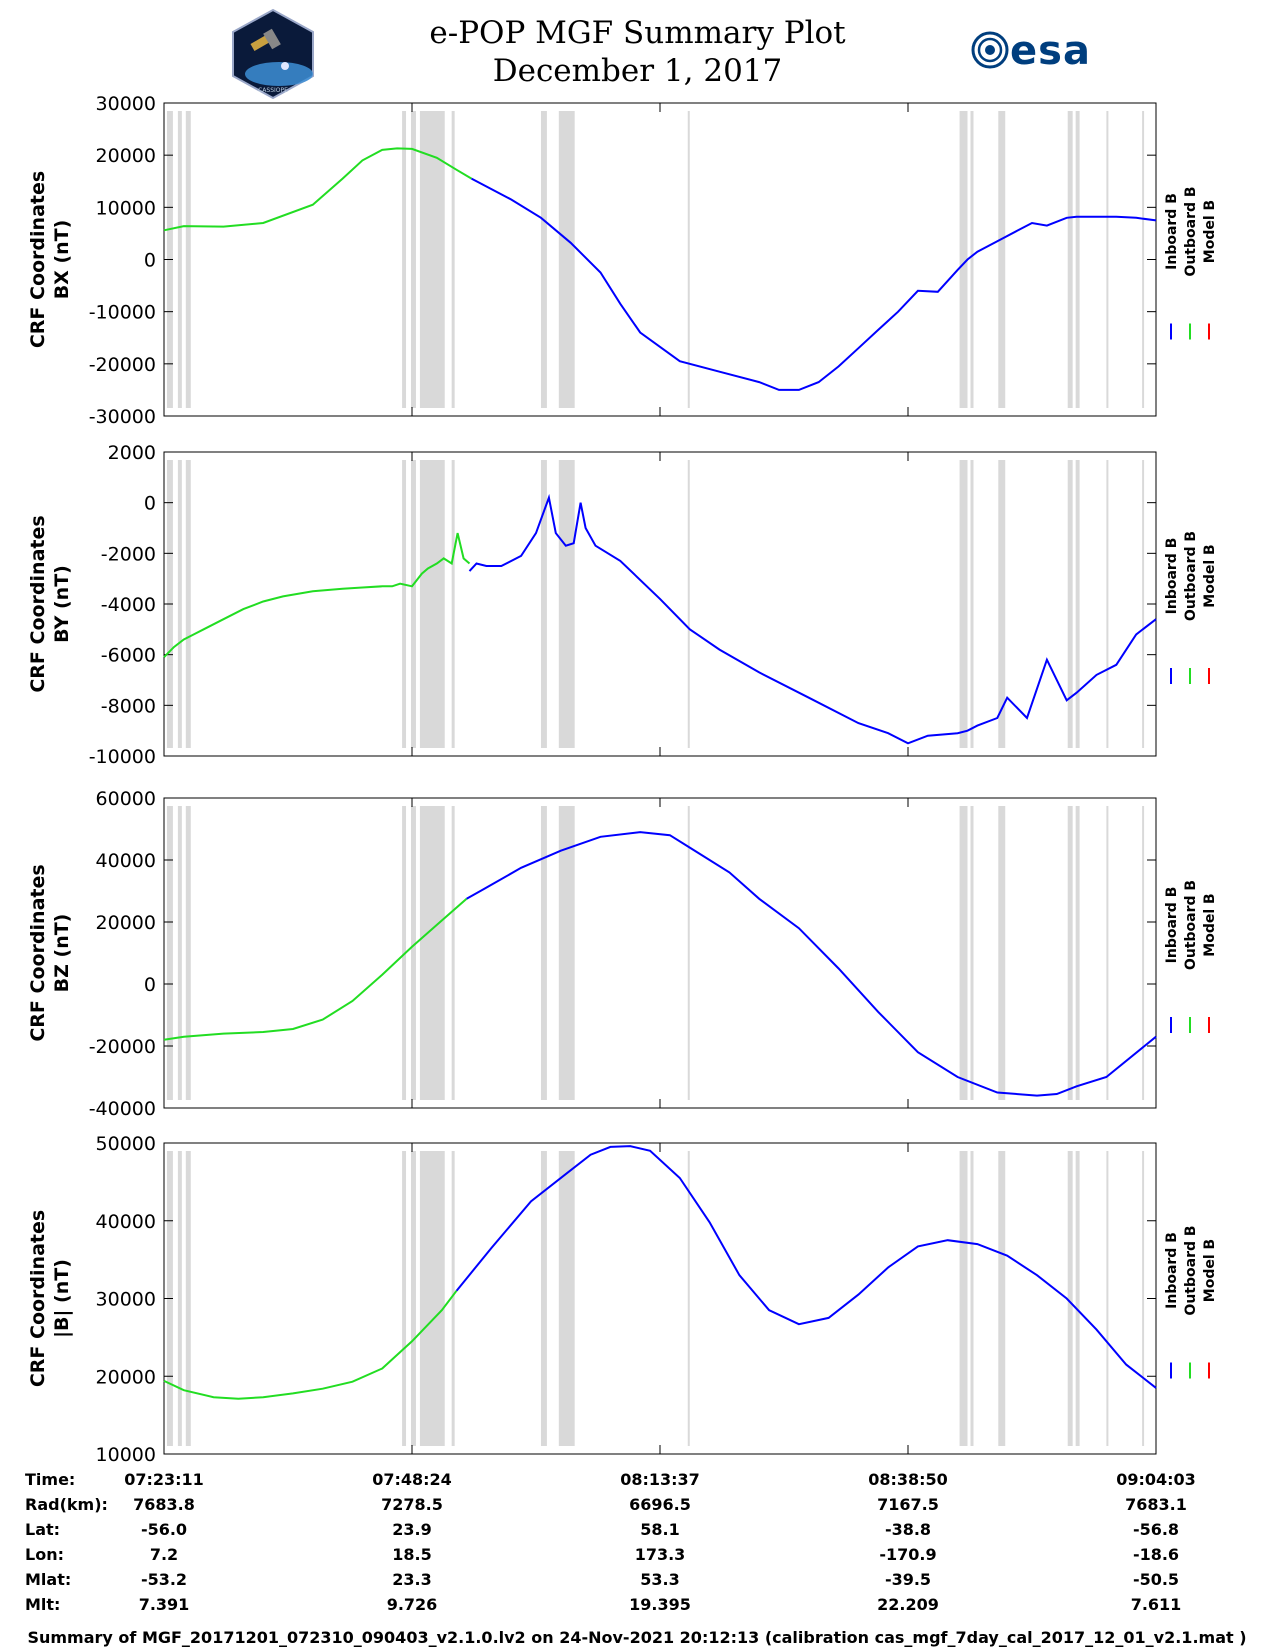 This screenshot has width=1275, height=1650. What do you see at coordinates (150, 261) in the screenshot?
I see `y-tick-label: 0` at bounding box center [150, 261].